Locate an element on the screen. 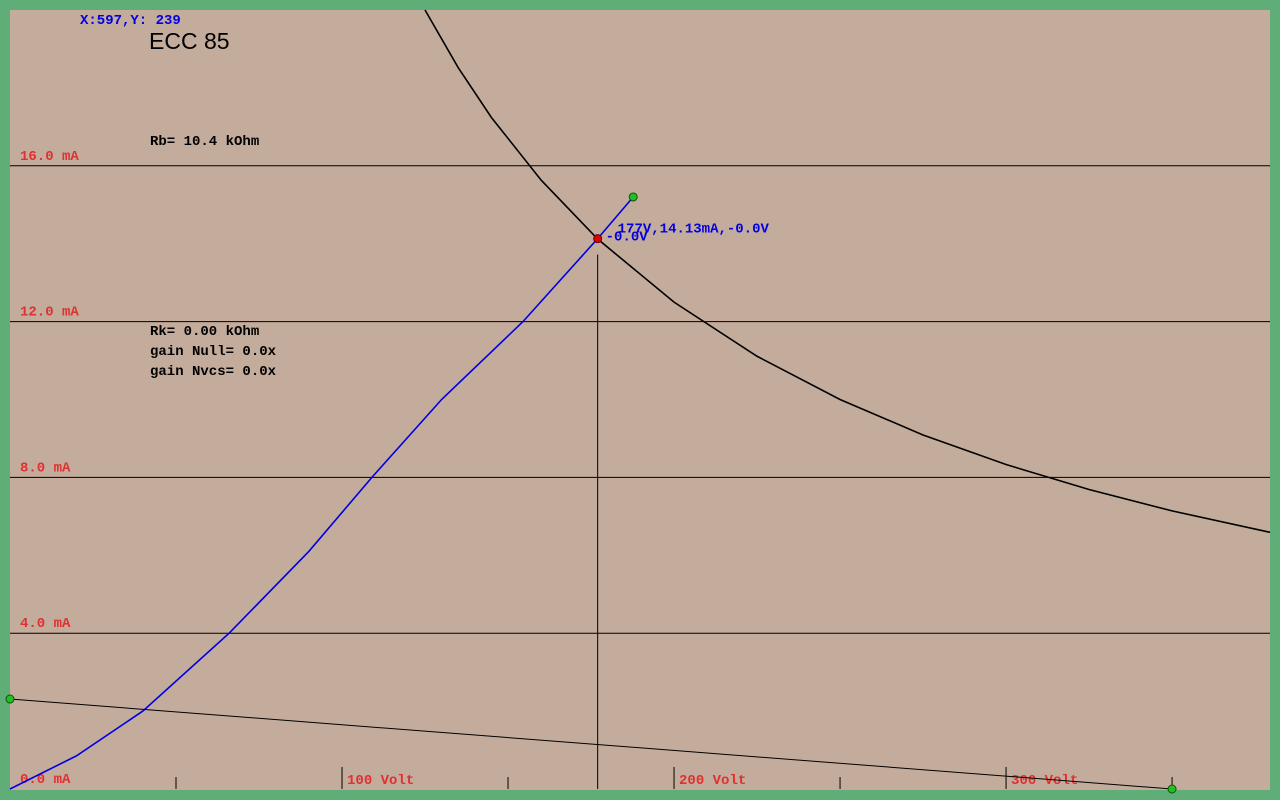  grid-voltage-label: -0.0V is located at coordinates (627, 238).